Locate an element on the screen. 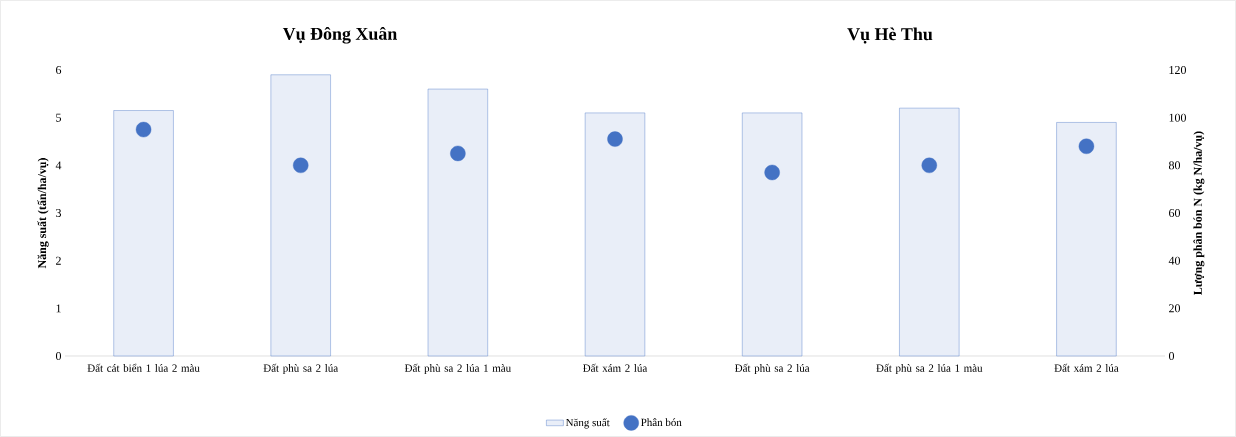  y-tick-label: 5 is located at coordinates (59, 117).